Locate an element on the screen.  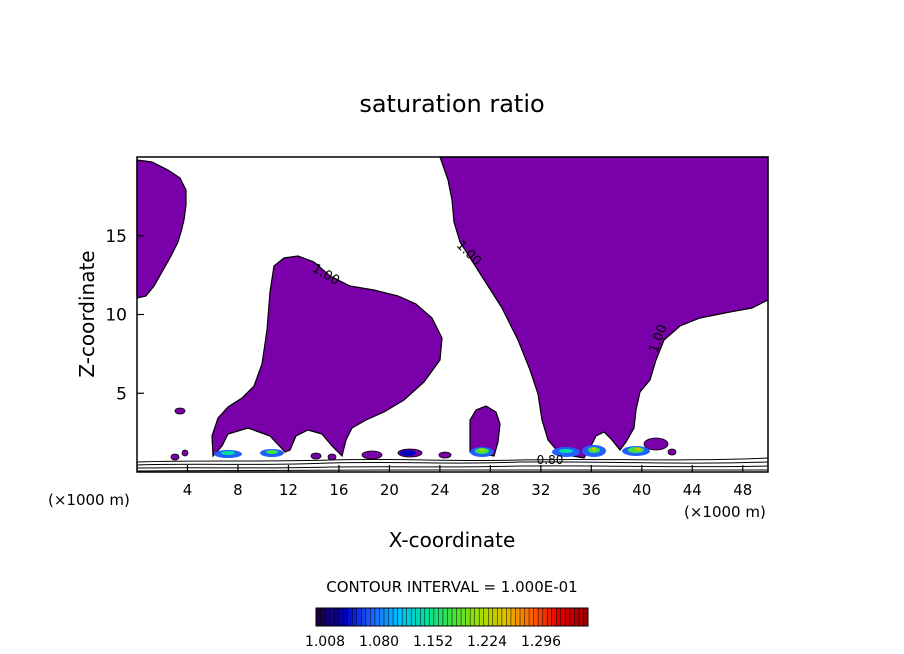
x-tick-label: 48 is located at coordinates (742, 490).